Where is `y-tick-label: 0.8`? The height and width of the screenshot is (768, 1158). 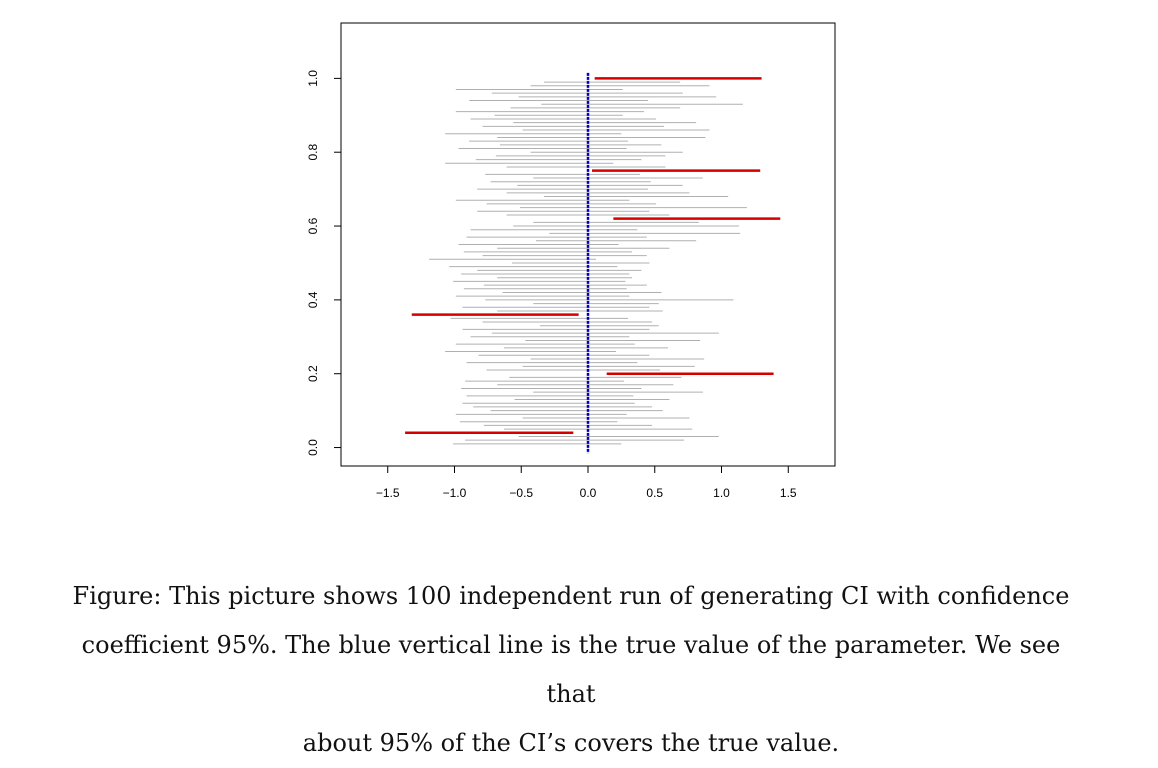
y-tick-label: 0.8 is located at coordinates (313, 152).